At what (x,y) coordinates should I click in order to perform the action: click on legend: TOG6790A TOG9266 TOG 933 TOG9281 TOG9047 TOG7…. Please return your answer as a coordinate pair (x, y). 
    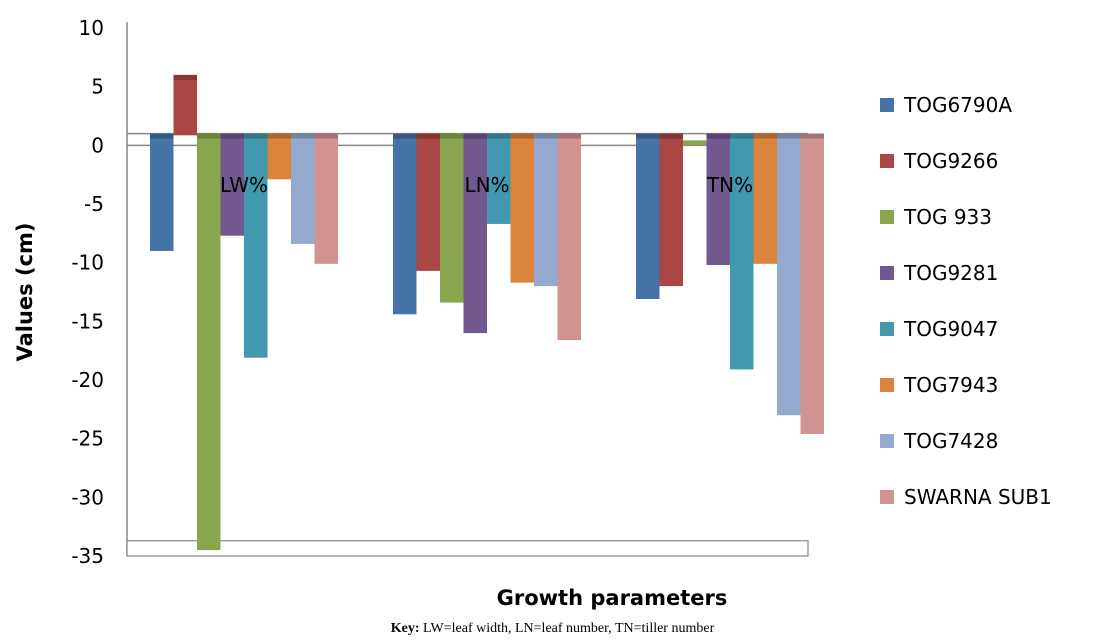
    Looking at the image, I should click on (966, 301).